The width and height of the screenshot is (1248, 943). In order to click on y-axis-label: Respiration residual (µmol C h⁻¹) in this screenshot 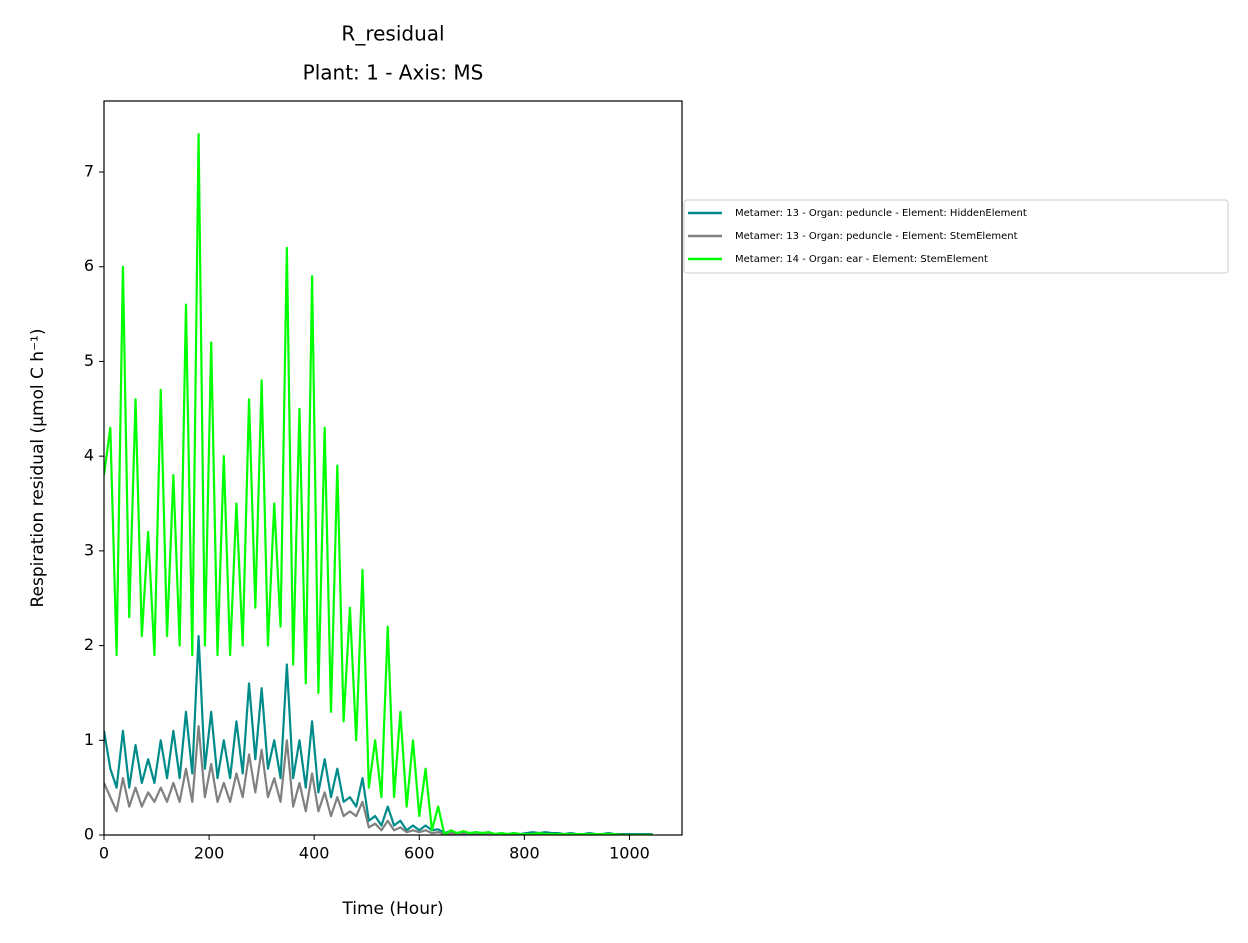, I will do `click(38, 467)`.